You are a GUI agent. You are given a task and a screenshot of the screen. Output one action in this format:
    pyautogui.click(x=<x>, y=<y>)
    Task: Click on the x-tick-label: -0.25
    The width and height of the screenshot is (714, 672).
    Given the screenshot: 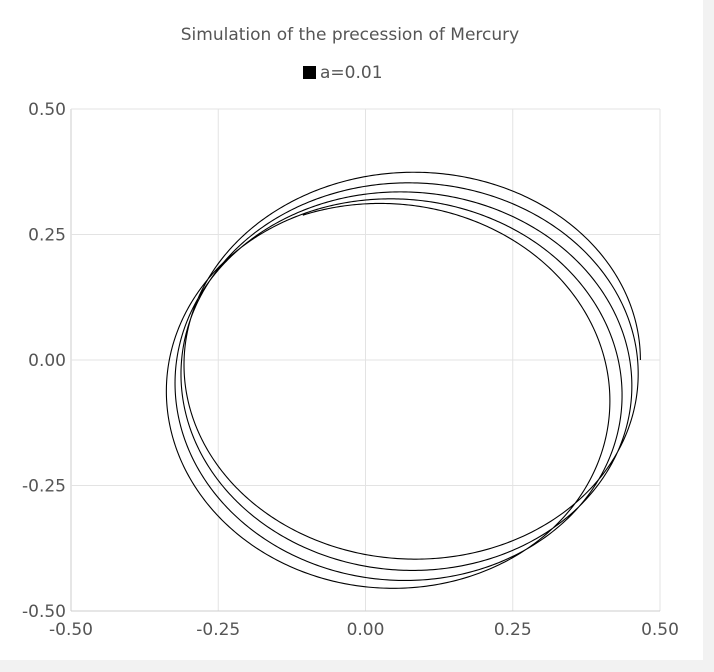 What is the action you would take?
    pyautogui.click(x=218, y=630)
    